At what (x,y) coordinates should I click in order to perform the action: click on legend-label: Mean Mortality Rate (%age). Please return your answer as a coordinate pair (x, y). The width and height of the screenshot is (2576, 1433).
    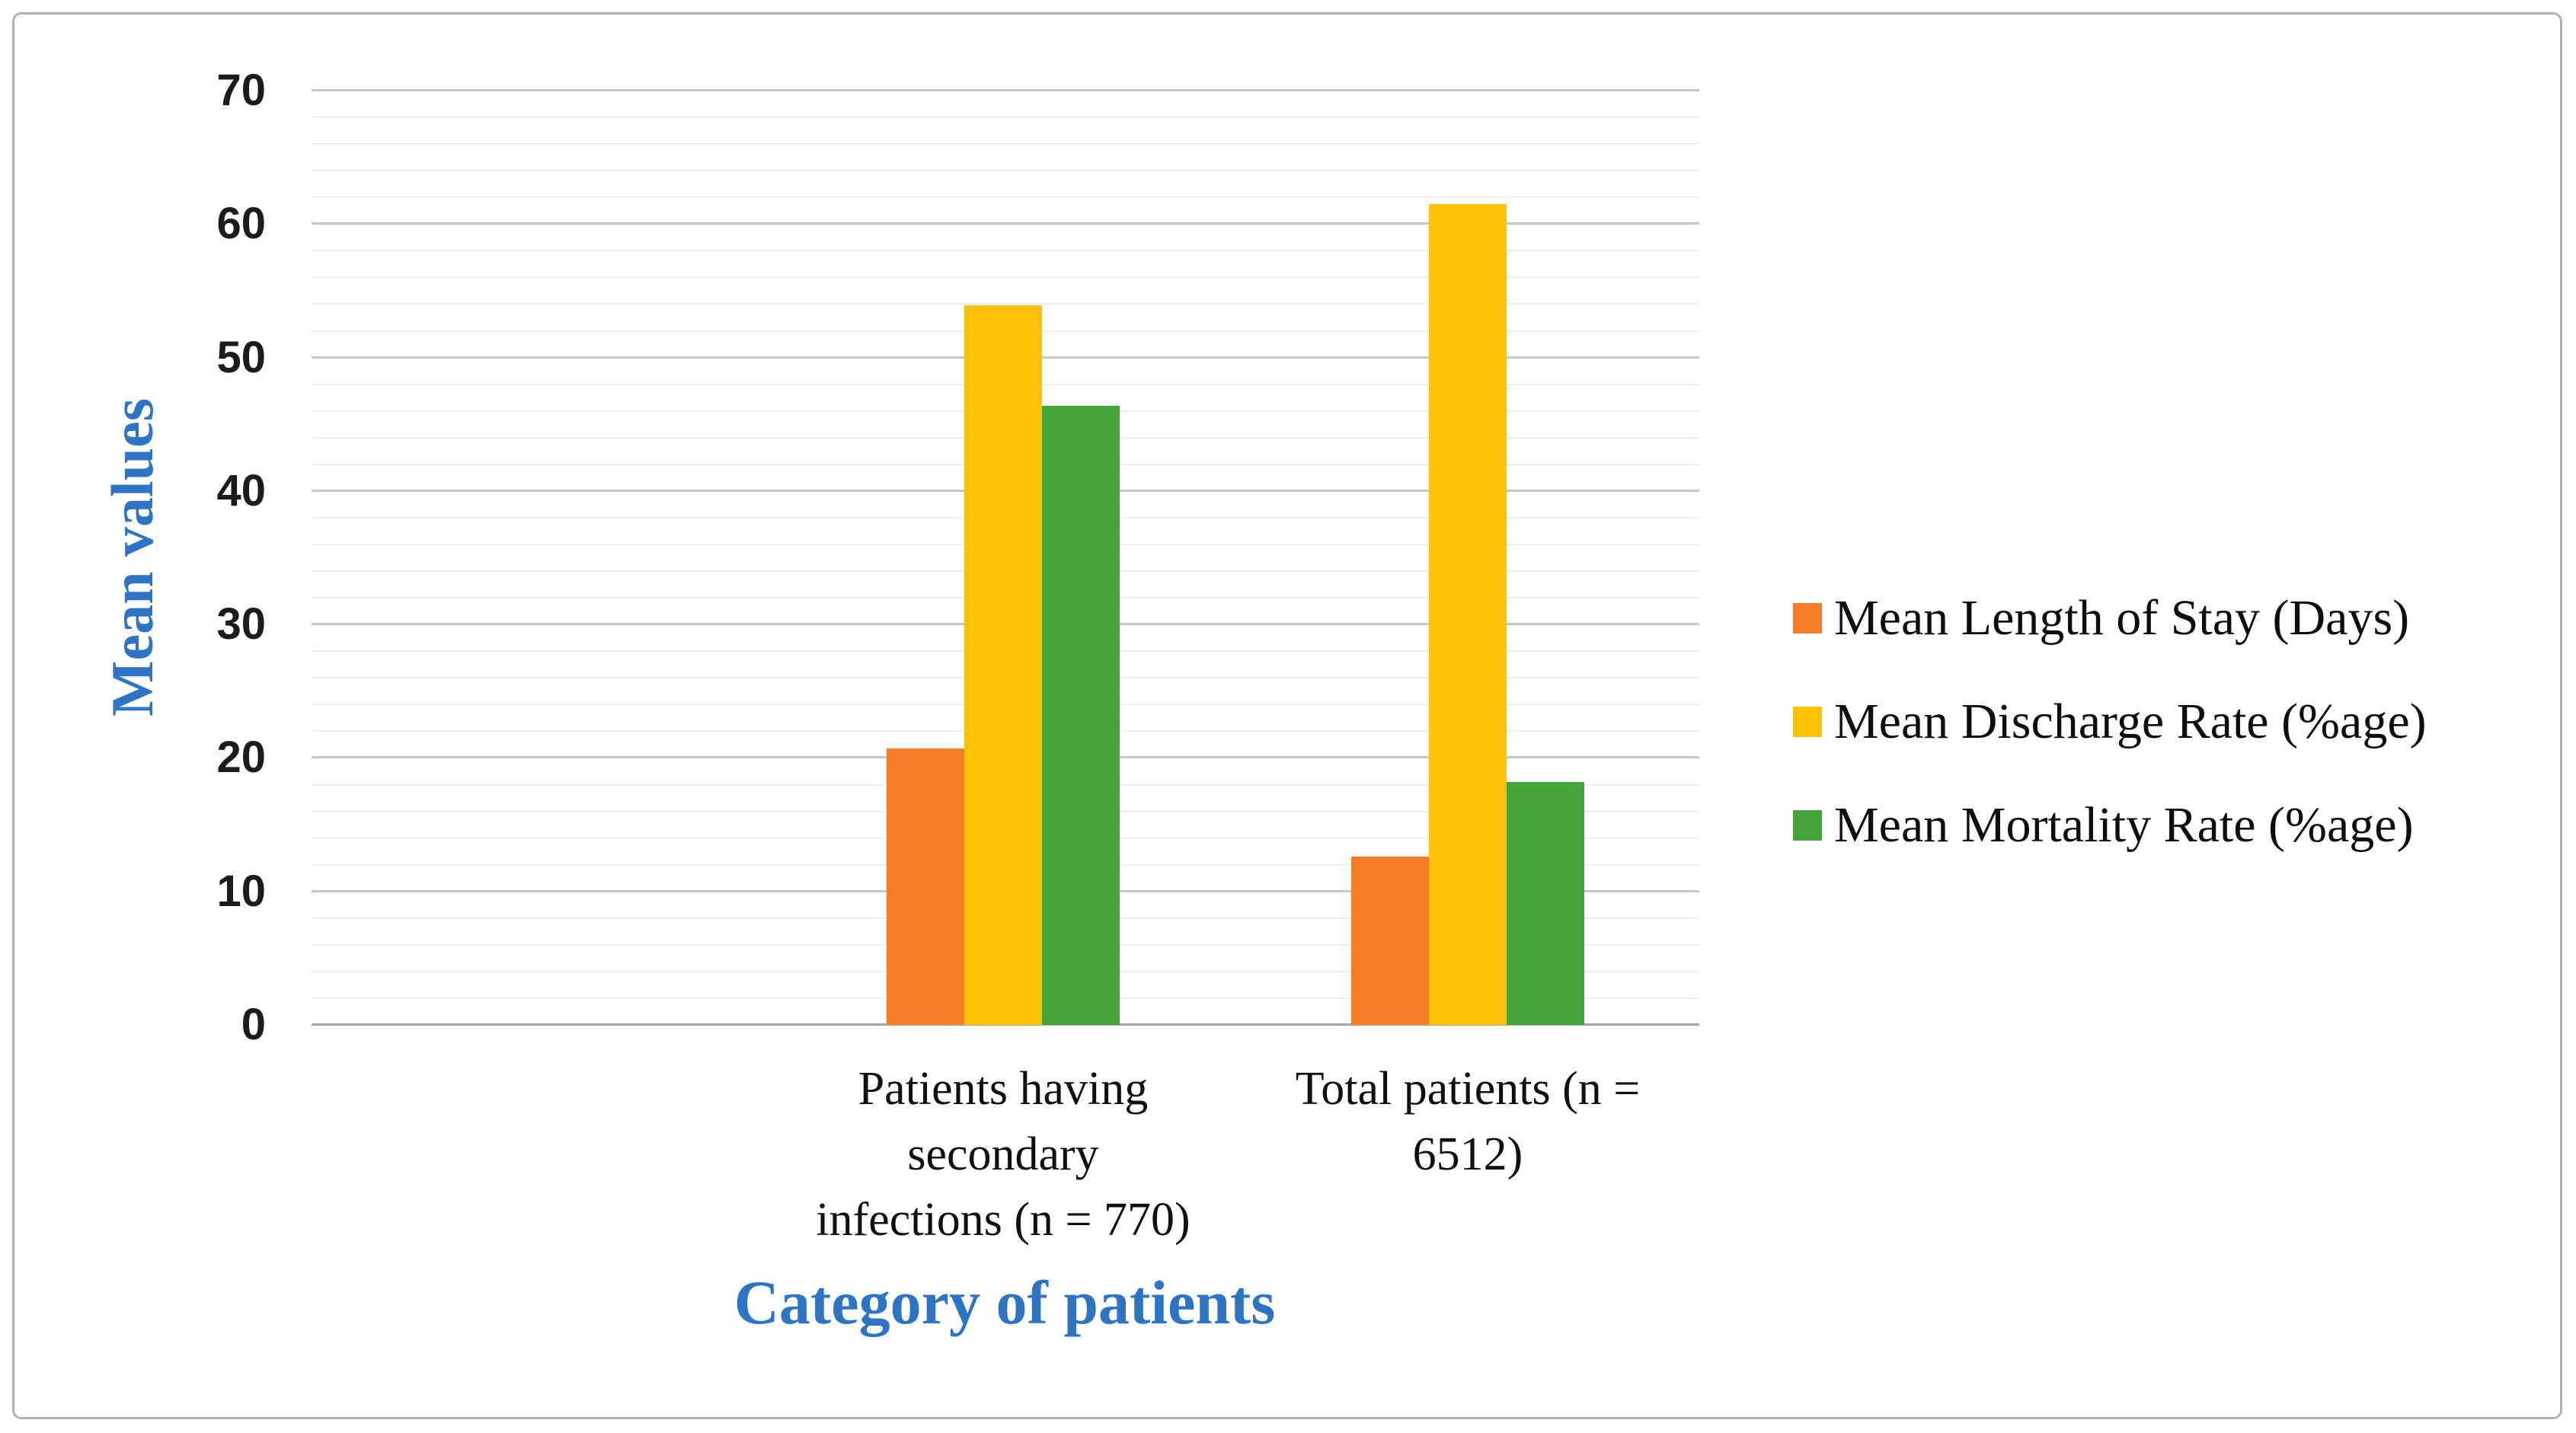
    Looking at the image, I should click on (2124, 825).